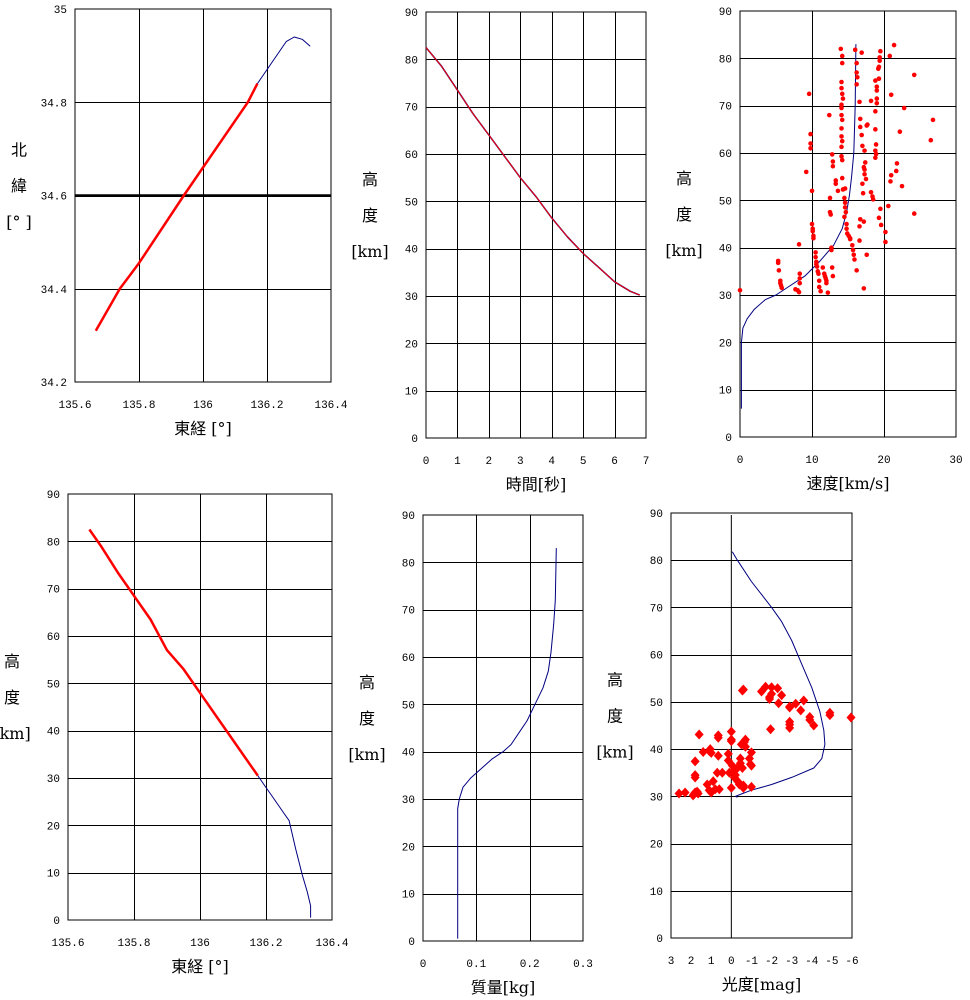 The height and width of the screenshot is (1000, 970). I want to click on x-tick-label: 7, so click(646, 462).